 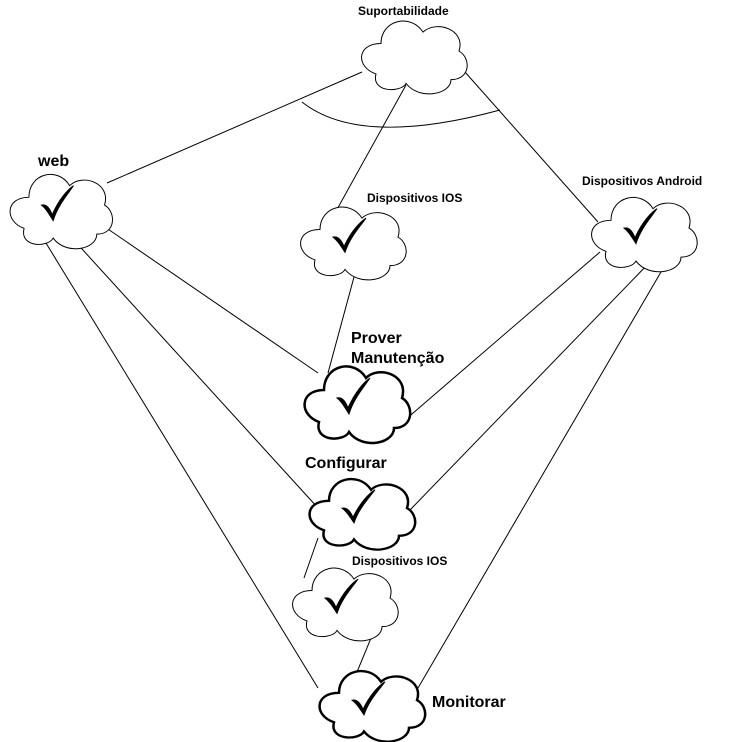 What do you see at coordinates (469, 702) in the screenshot?
I see `label-monitorar: Monitorar` at bounding box center [469, 702].